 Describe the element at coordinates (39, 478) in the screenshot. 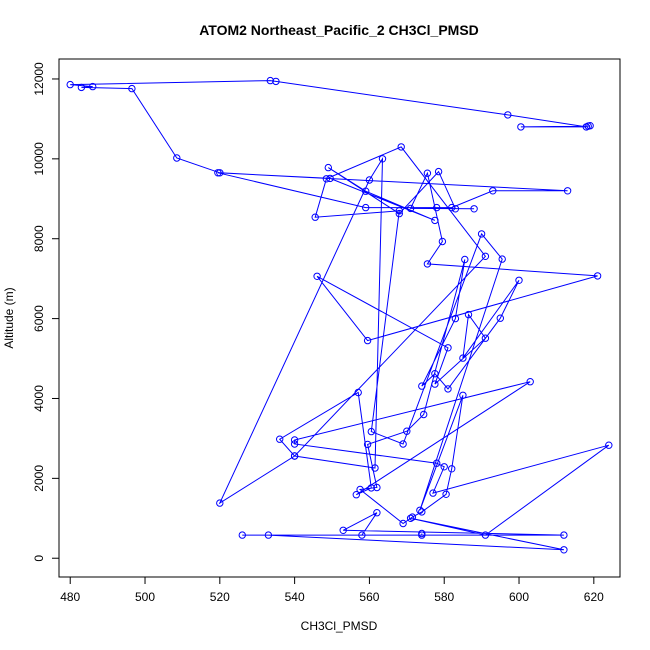

I see `y-tick-label: 2000` at that location.